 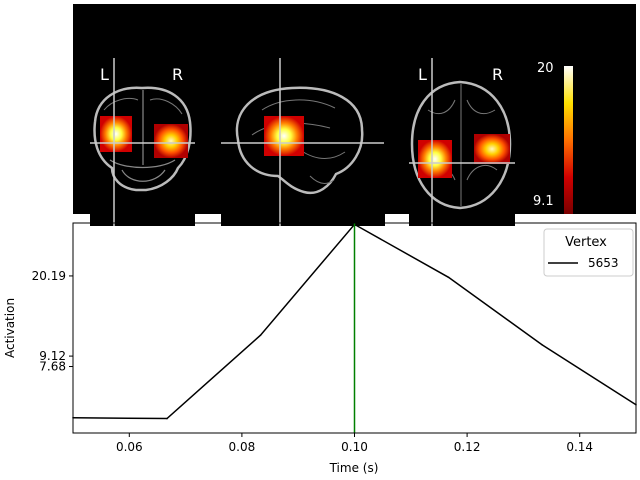 I want to click on y-axis-ticks: 7.689.12 20.19, so click(x=52, y=321).